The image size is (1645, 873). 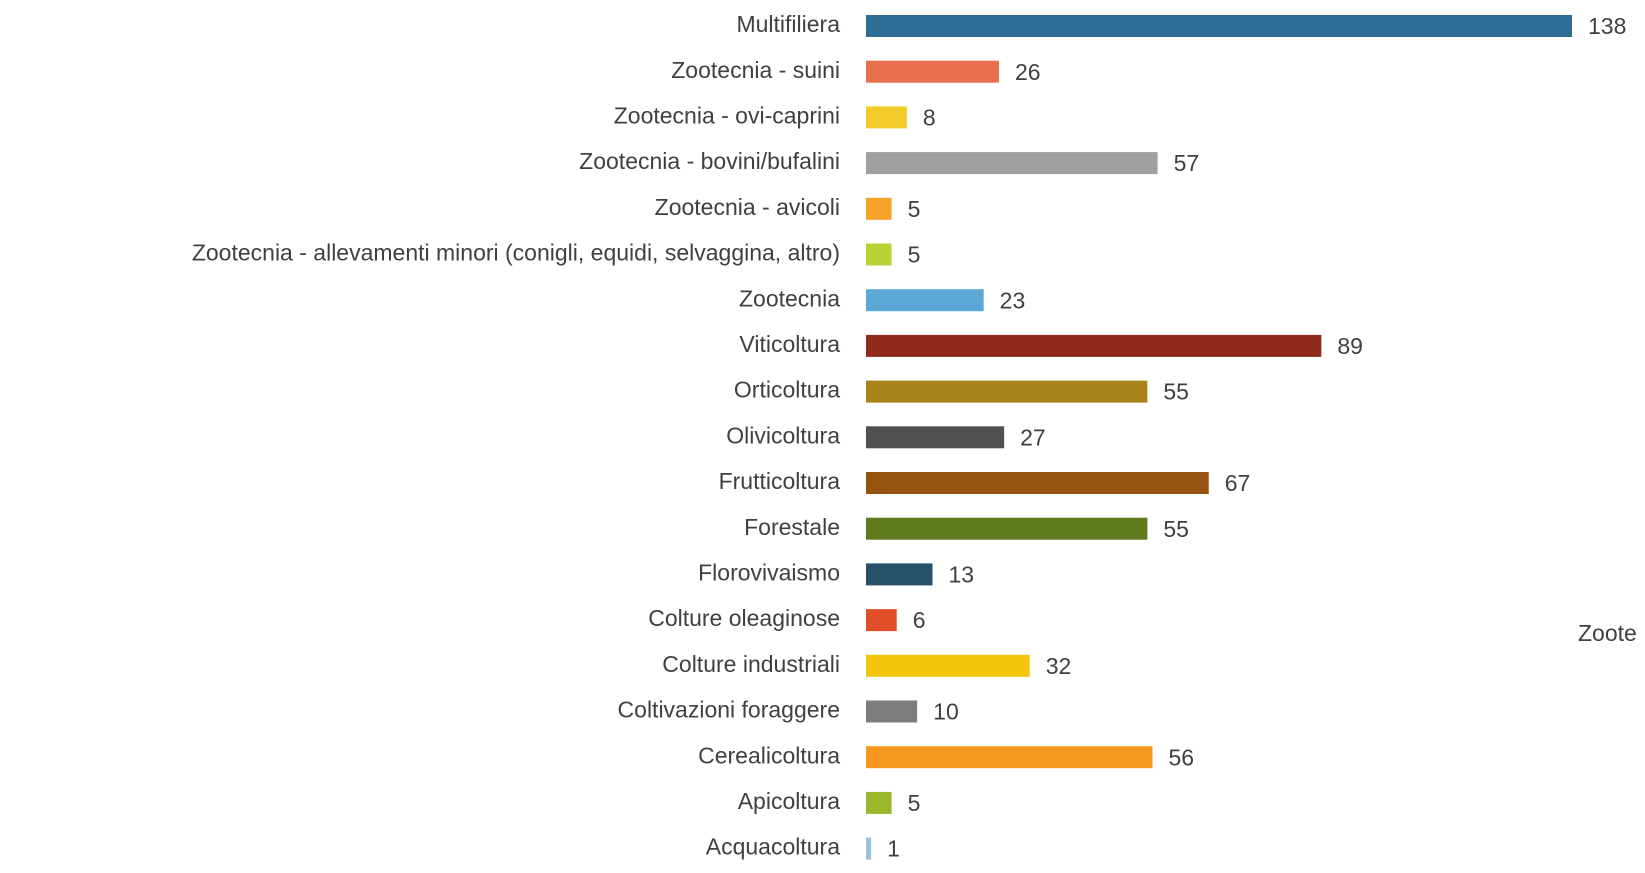 I want to click on category-label: Coltivazioni foraggere, so click(x=729, y=710).